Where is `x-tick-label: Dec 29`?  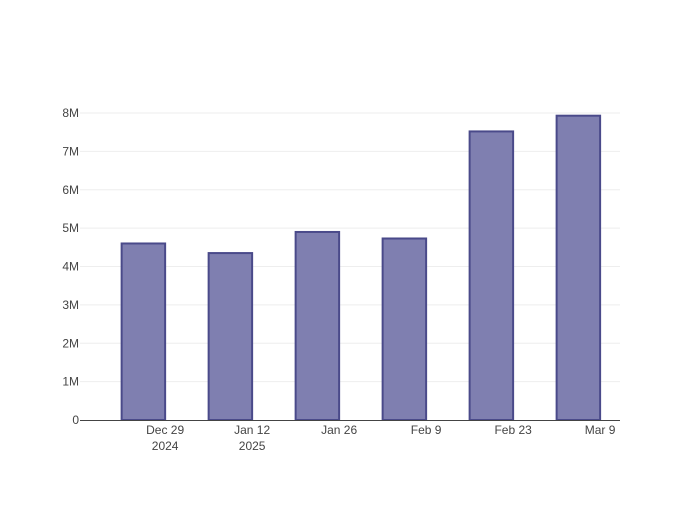
x-tick-label: Dec 29 is located at coordinates (165, 430).